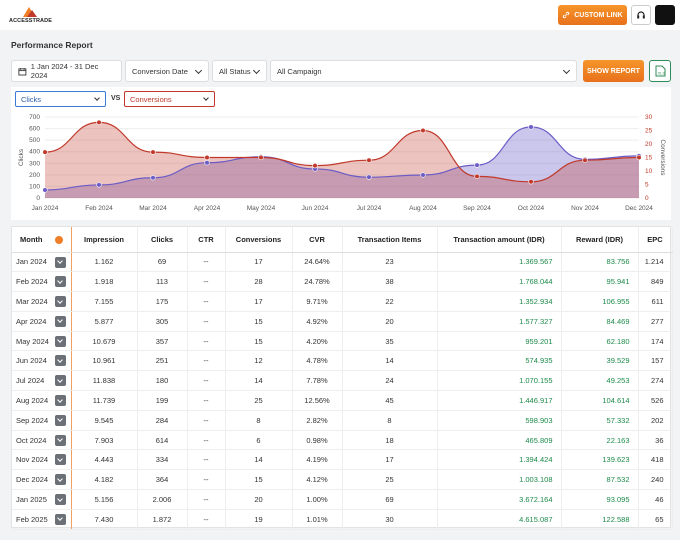 The image size is (680, 540). I want to click on cell-value: 139.623, so click(616, 460).